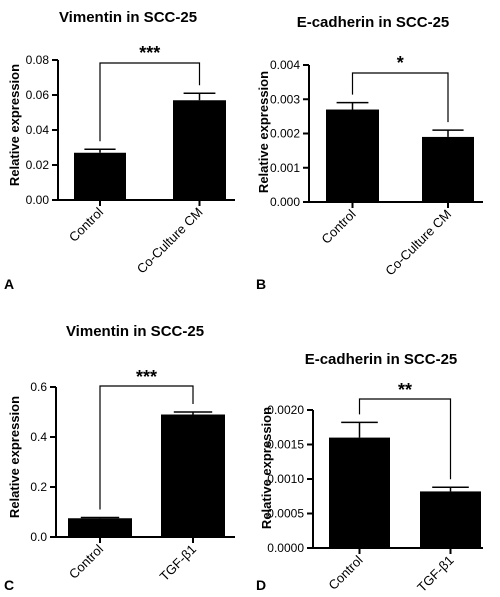  I want to click on panel-b-title: E-cadherin in SCC-25, so click(373, 22).